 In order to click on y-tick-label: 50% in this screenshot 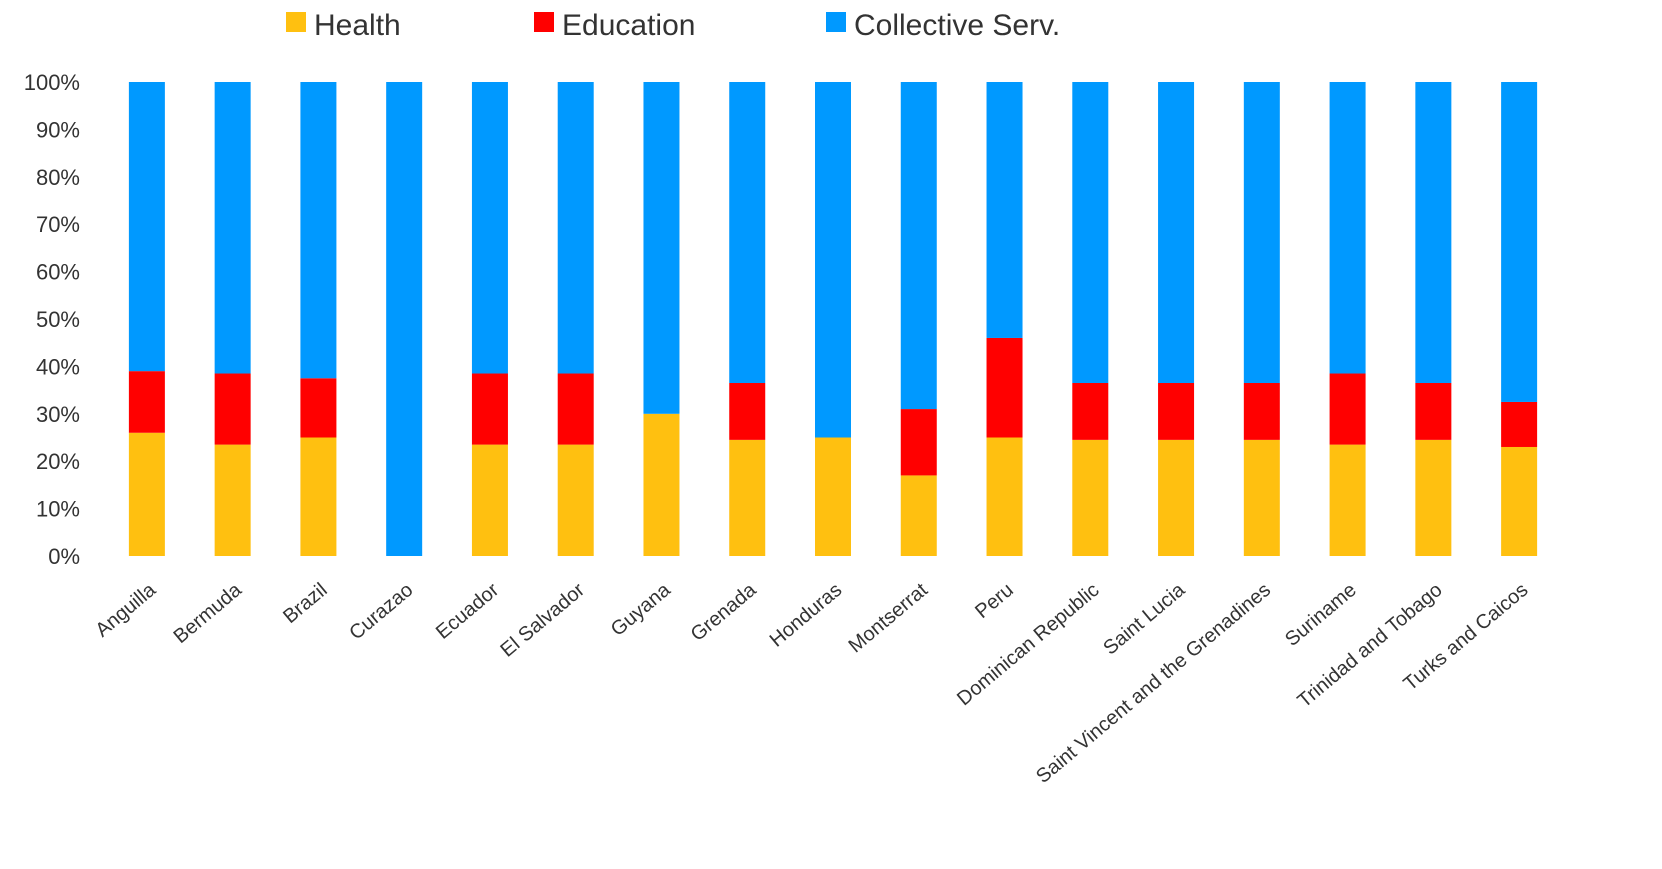, I will do `click(58, 319)`.